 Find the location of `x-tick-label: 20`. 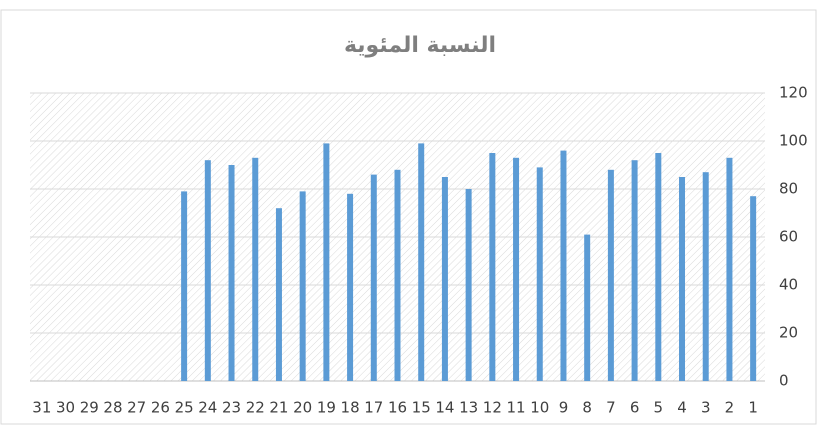

x-tick-label: 20 is located at coordinates (302, 408).